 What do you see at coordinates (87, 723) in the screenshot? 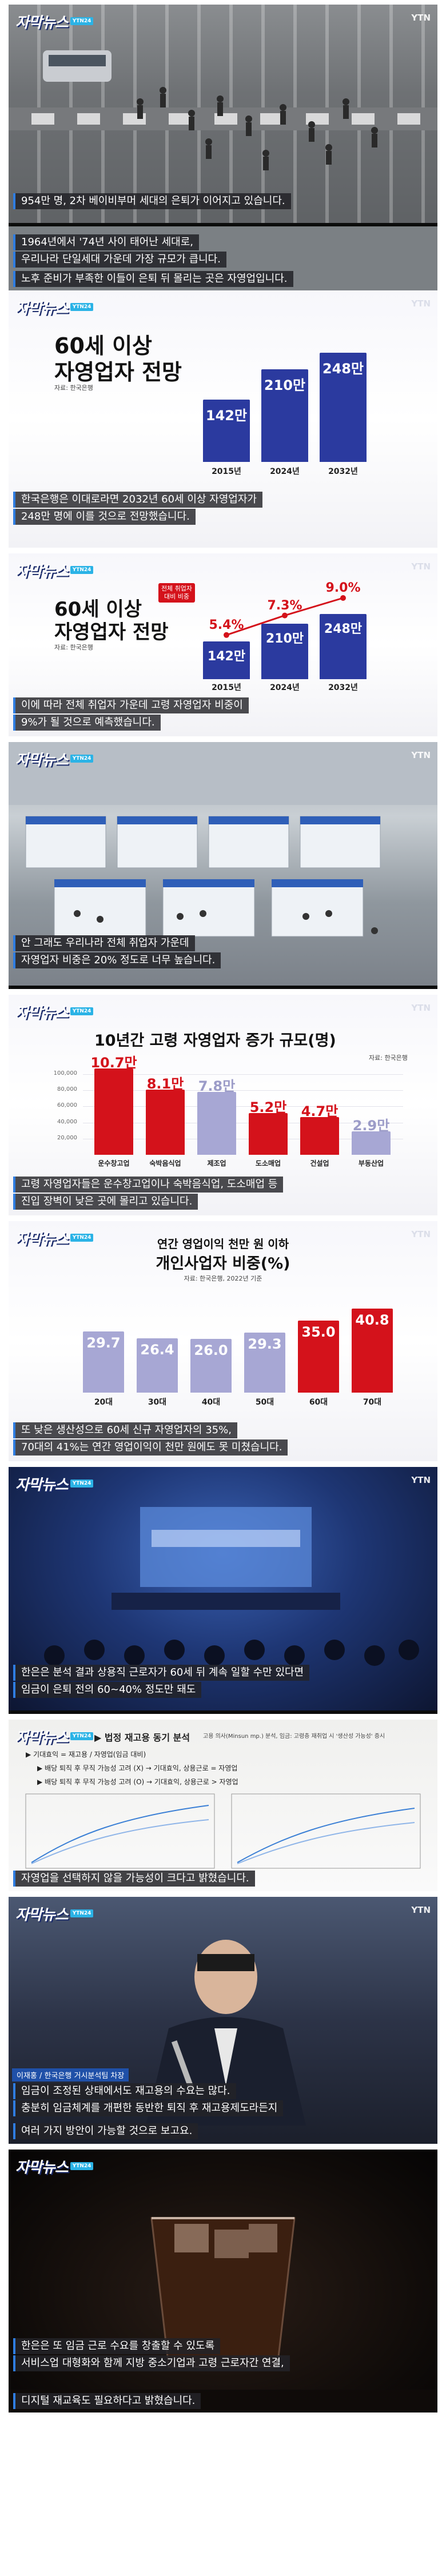
I see `subtitle-caption: 9%가 될 것으로 예측했습니다.` at bounding box center [87, 723].